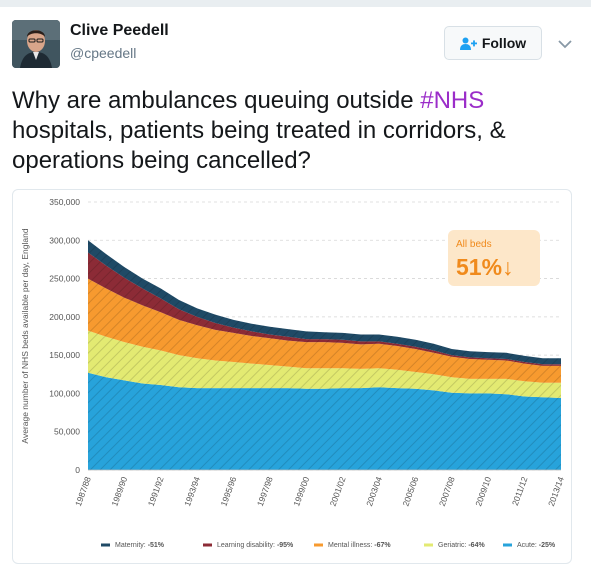 This screenshot has height=573, width=591. Describe the element at coordinates (83, 491) in the screenshot. I see `x-tick-label: 1987/88` at that location.